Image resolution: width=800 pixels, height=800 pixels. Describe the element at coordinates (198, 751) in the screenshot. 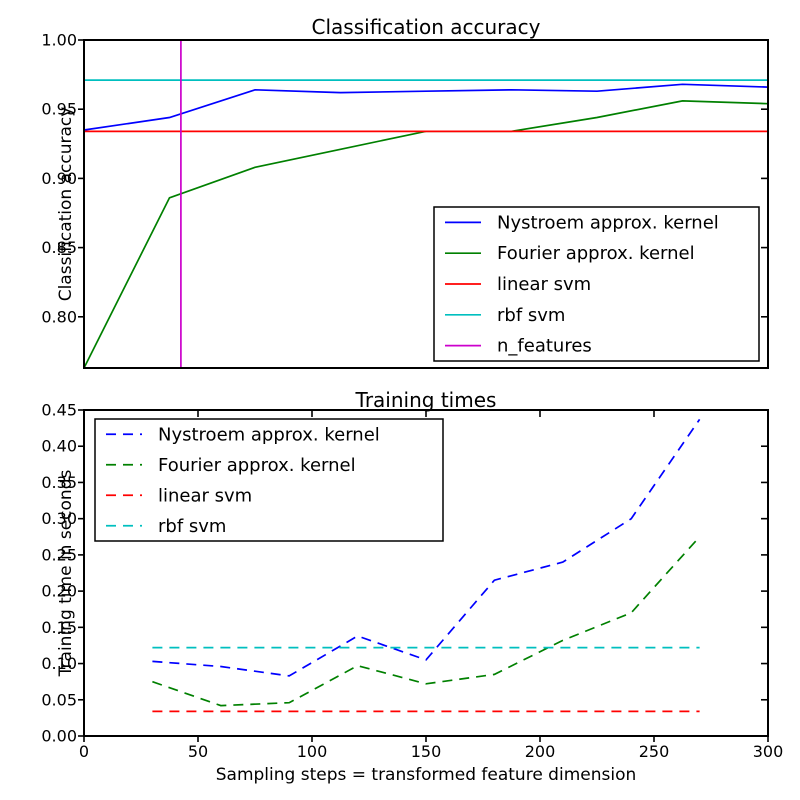

I see `x-tick-label: 50` at that location.